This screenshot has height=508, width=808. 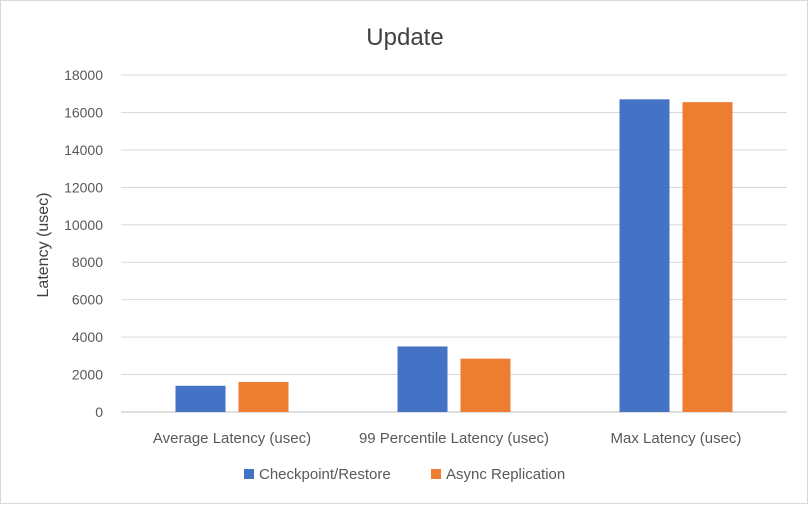 What do you see at coordinates (83, 187) in the screenshot?
I see `y-tick-label: 12000` at bounding box center [83, 187].